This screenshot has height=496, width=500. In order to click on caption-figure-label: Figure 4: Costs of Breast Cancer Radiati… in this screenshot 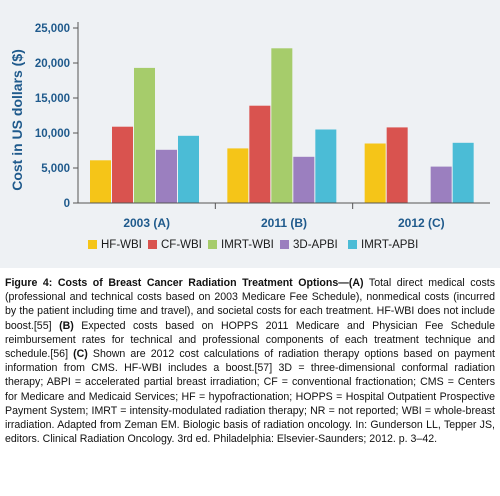, I will do `click(184, 283)`.